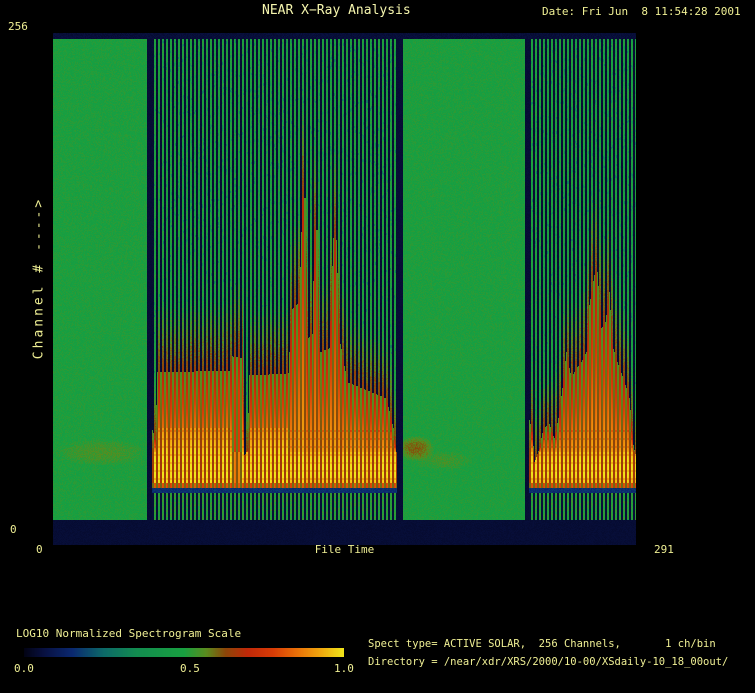 The width and height of the screenshot is (755, 693). What do you see at coordinates (129, 633) in the screenshot?
I see `colorbar-title: LOG10 Normalized Spectrogram Scale` at bounding box center [129, 633].